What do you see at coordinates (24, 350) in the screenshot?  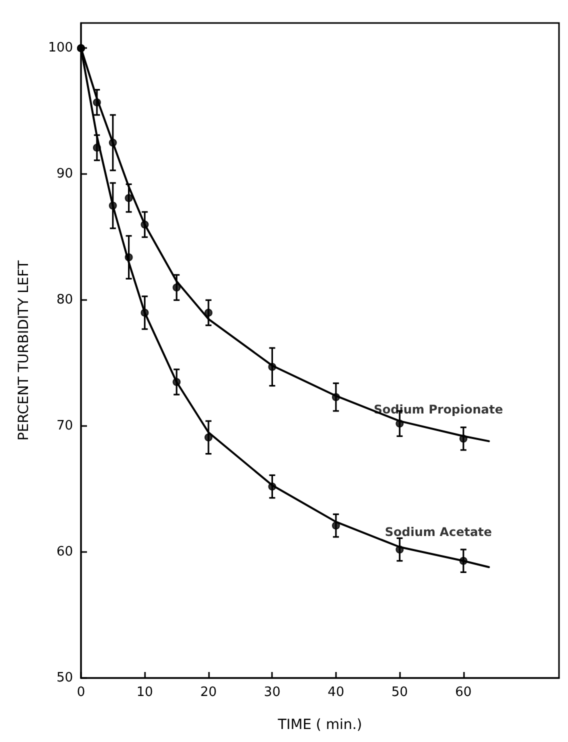 I see `y-axis-title: PERCENT TURBIDITY LEFT` at bounding box center [24, 350].